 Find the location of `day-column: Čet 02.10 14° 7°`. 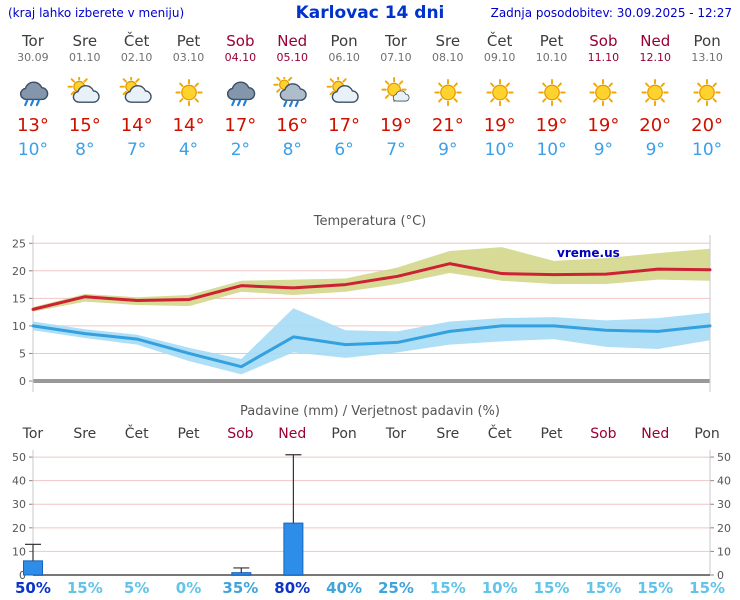

day-column: Čet 02.10 14° 7° is located at coordinates (137, 96).